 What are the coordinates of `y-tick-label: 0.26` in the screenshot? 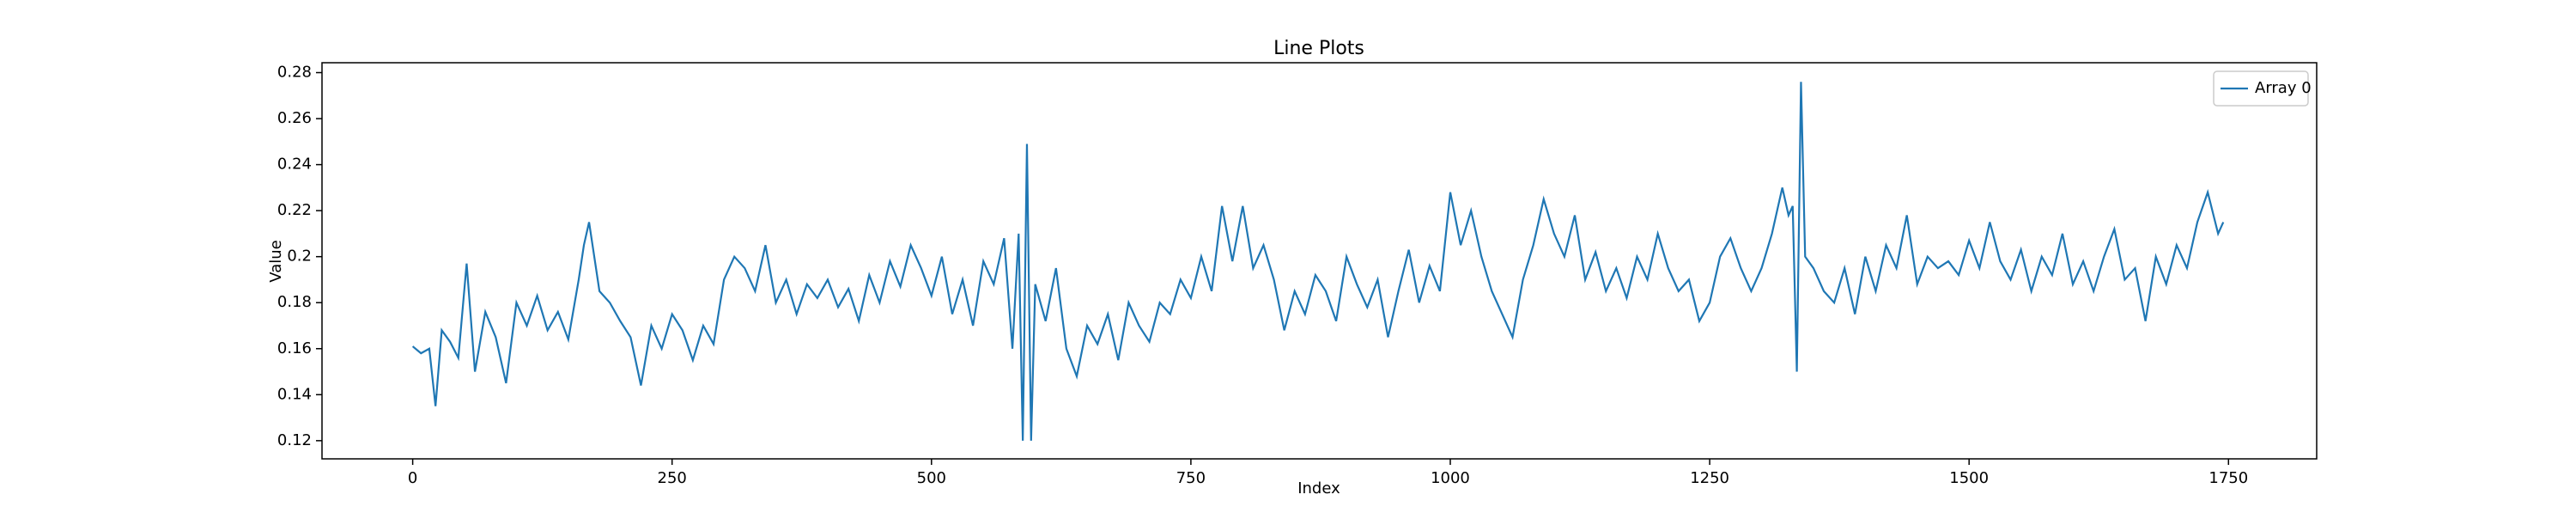 It's located at (294, 118).